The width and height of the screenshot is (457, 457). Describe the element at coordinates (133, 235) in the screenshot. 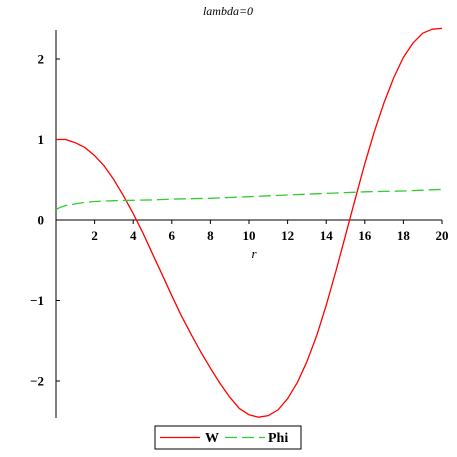

I see `x-tick-label: 4` at that location.